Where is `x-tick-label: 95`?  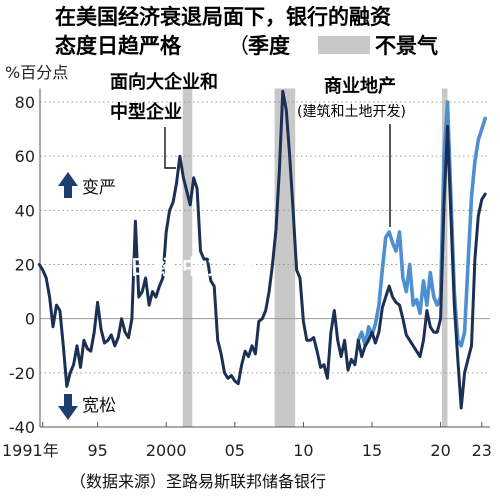 x-tick-label: 95 is located at coordinates (97, 450).